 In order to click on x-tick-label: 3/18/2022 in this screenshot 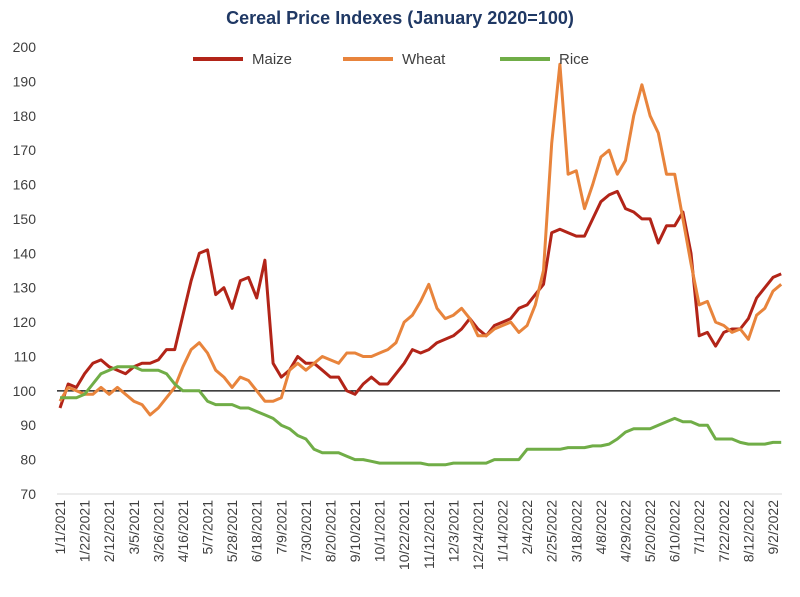, I will do `click(576, 531)`.